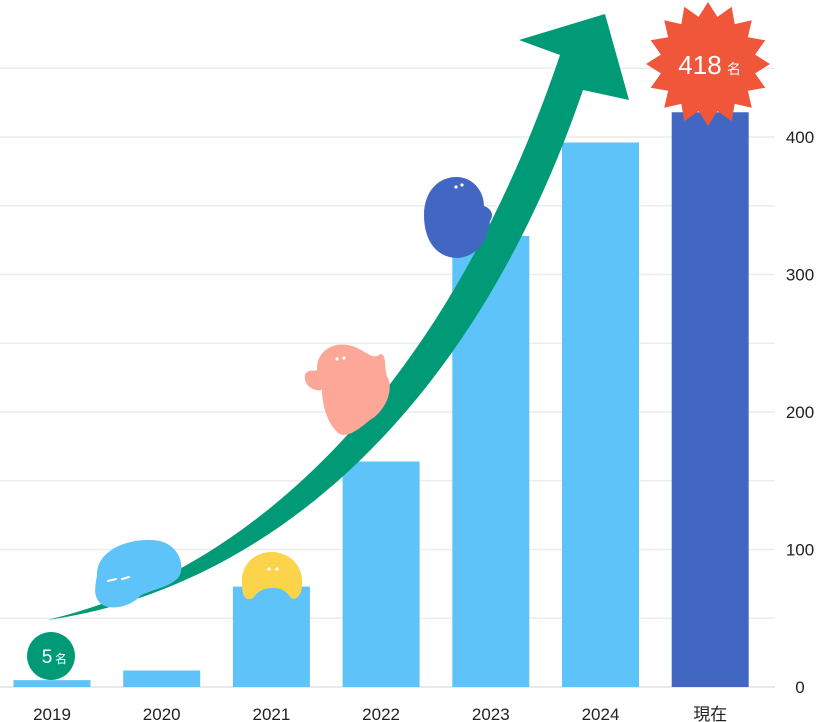 The image size is (830, 722). I want to click on bar-2020, so click(162, 678).